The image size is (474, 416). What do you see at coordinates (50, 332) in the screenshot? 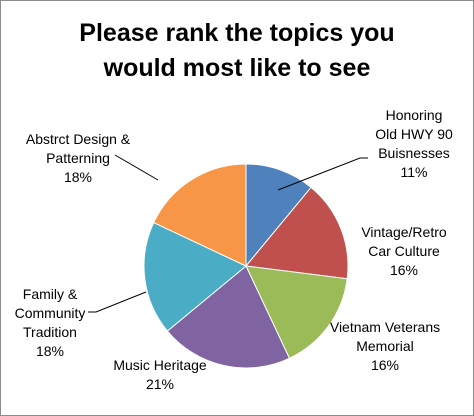
I see `data-label-text: Tradition` at bounding box center [50, 332].